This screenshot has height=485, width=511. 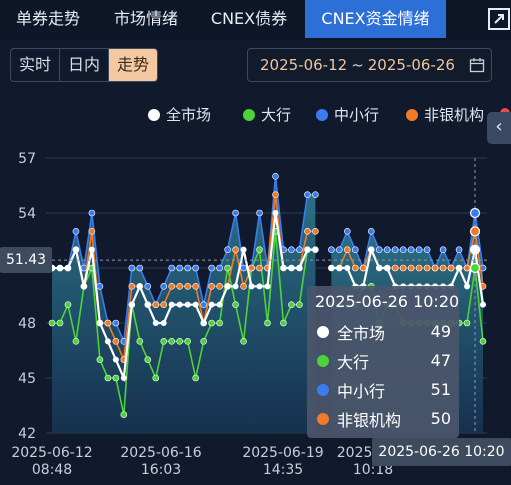 What do you see at coordinates (322, 115) in the screenshot?
I see `legend-dot-small-mid-banks` at bounding box center [322, 115].